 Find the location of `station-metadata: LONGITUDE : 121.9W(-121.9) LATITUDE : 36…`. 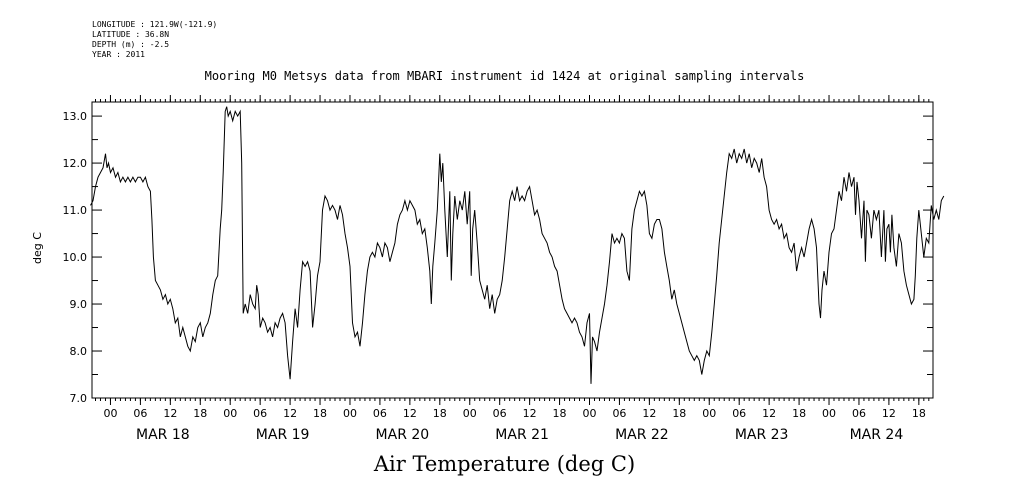

station-metadata: LONGITUDE : 121.9W(-121.9) LATITUDE : 36… is located at coordinates (154, 40).